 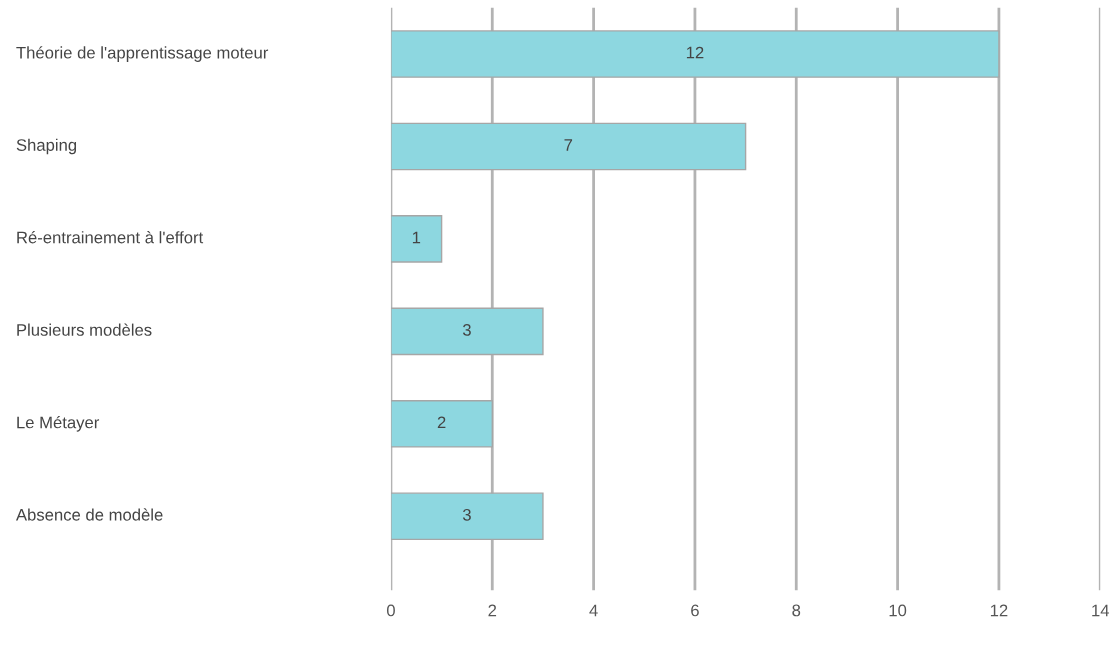 I want to click on y-tick-label: Absence de modèle, so click(x=89, y=514).